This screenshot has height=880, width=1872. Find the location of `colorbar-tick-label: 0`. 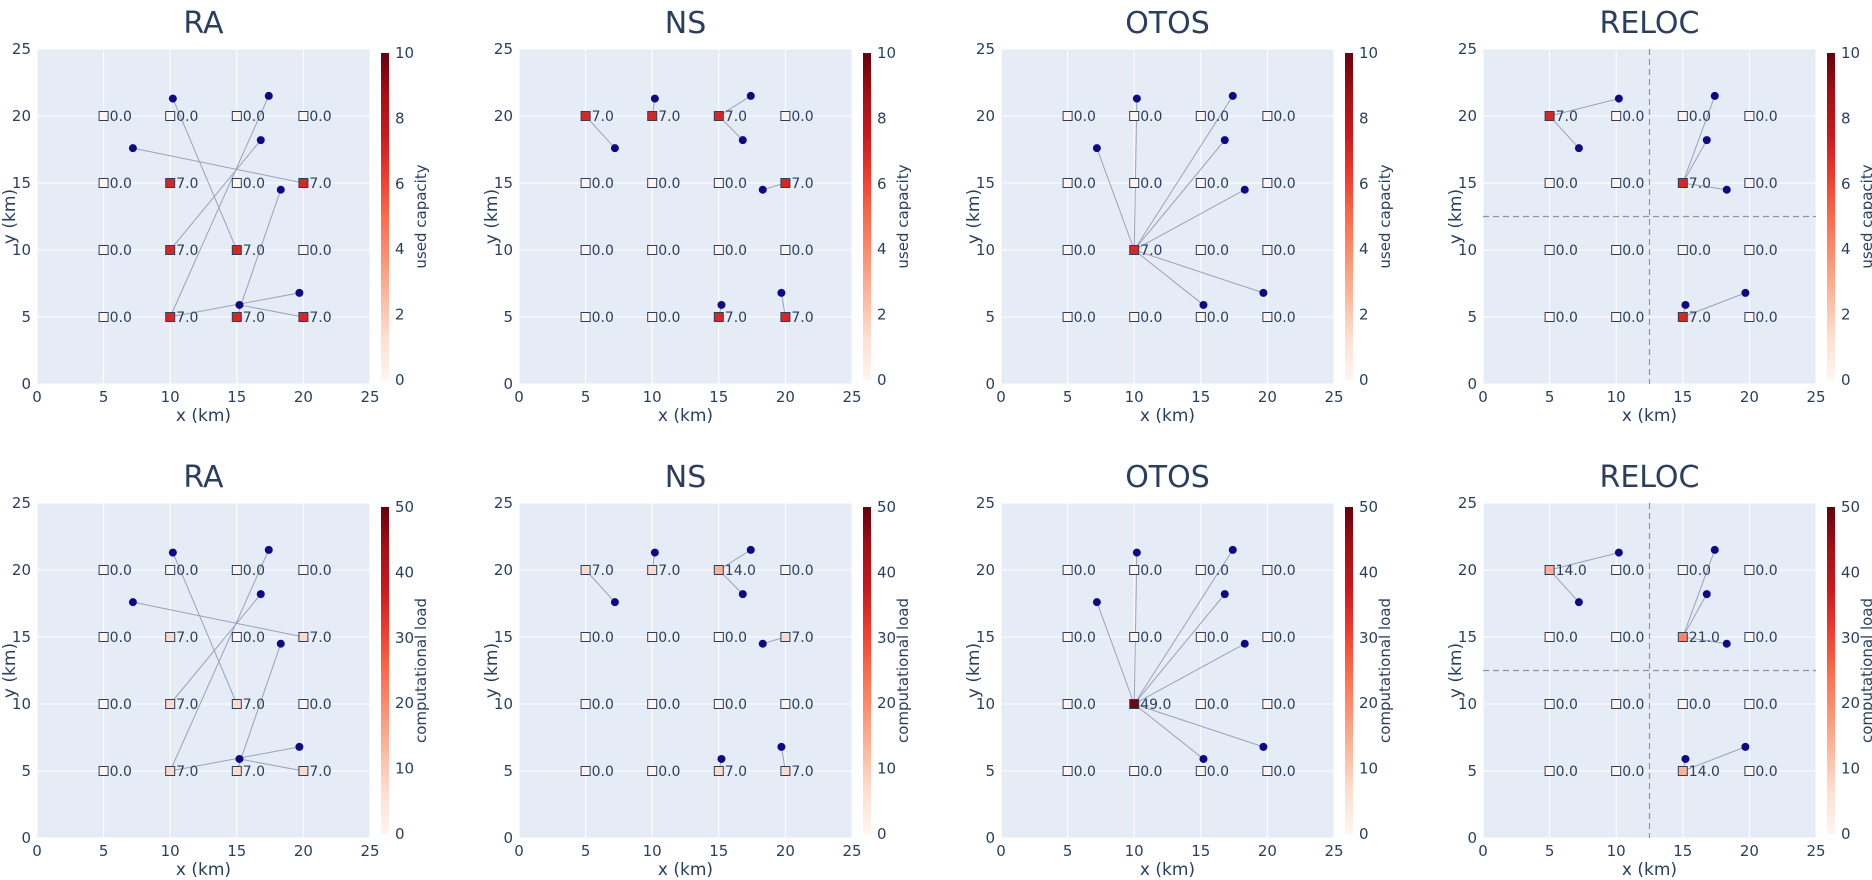

colorbar-tick-label: 0 is located at coordinates (882, 834).